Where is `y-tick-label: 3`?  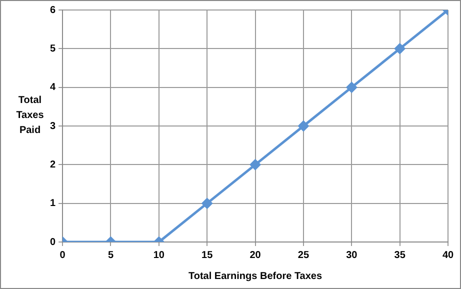 y-tick-label: 3 is located at coordinates (53, 126).